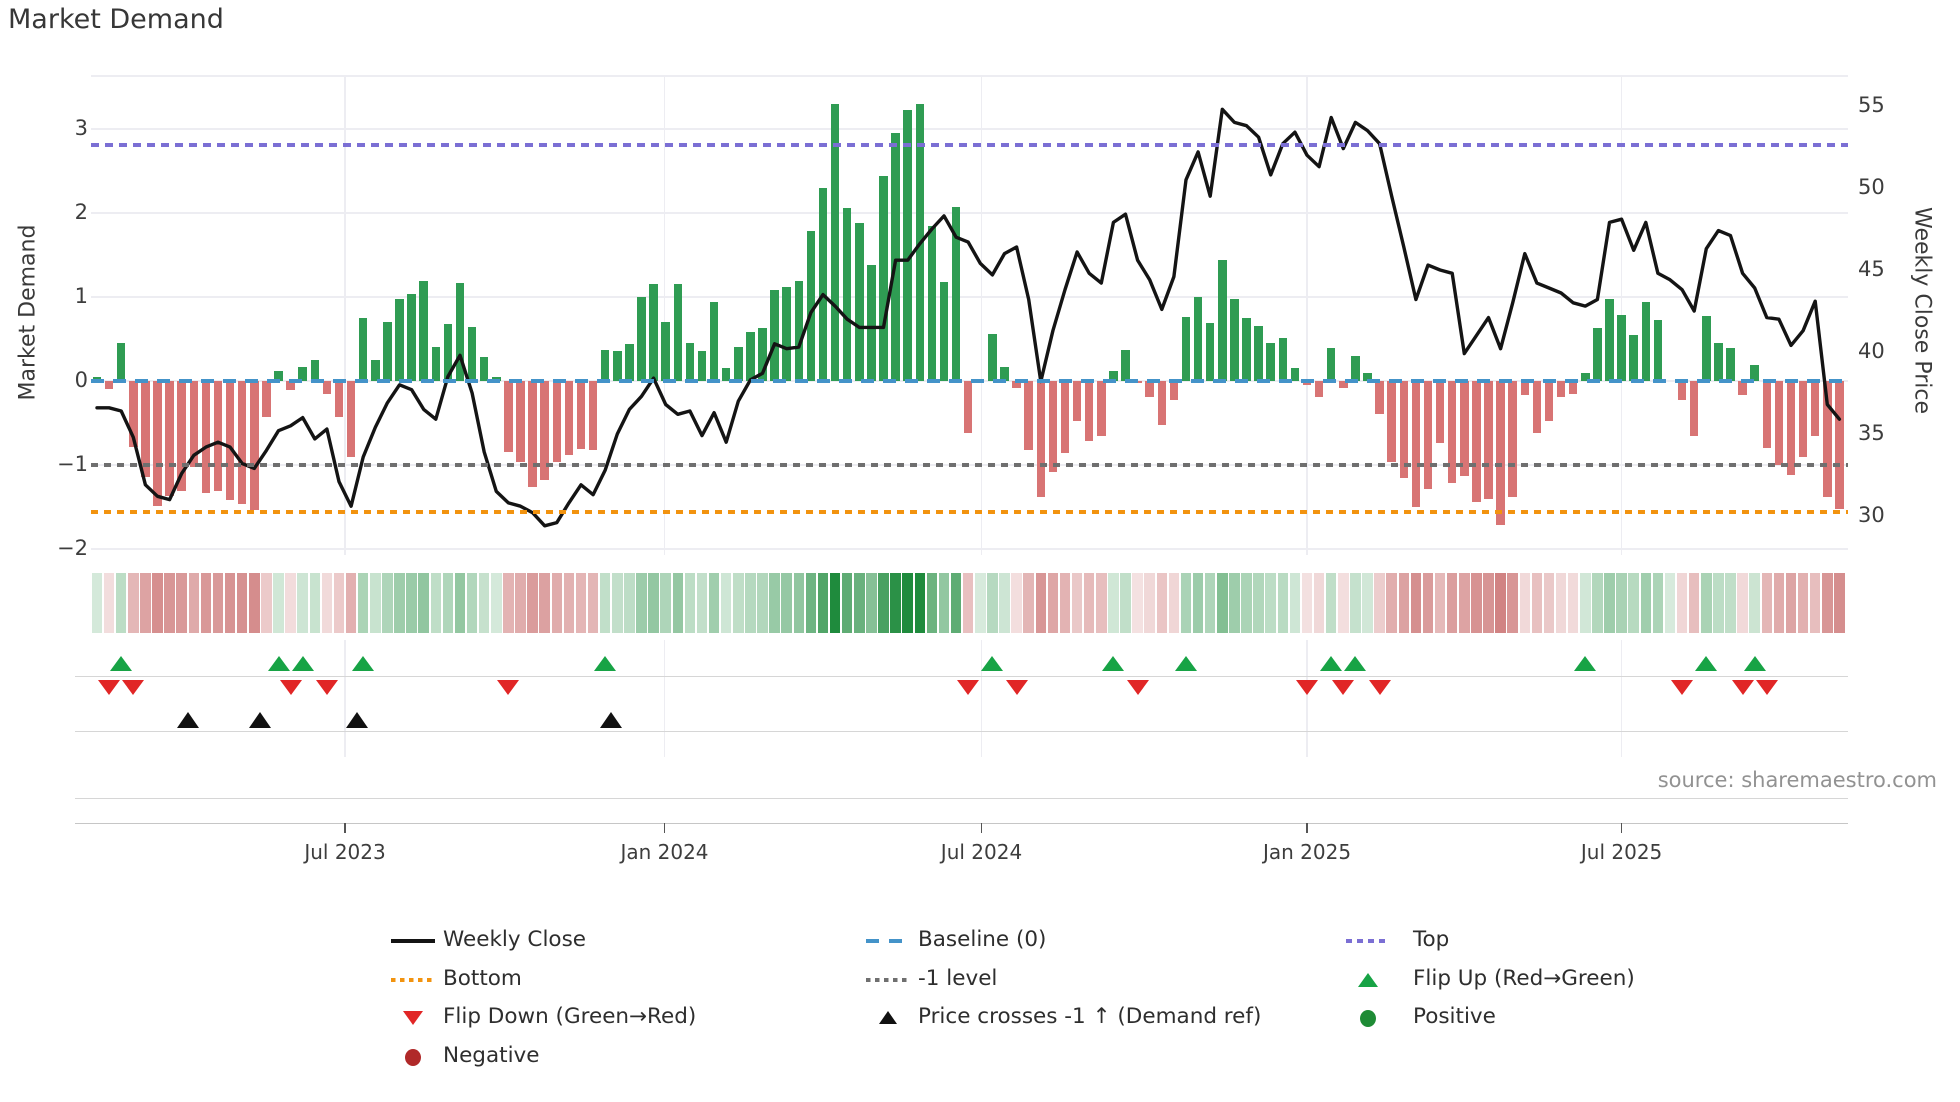  Describe the element at coordinates (664, 315) in the screenshot. I see `date-gridline` at that location.